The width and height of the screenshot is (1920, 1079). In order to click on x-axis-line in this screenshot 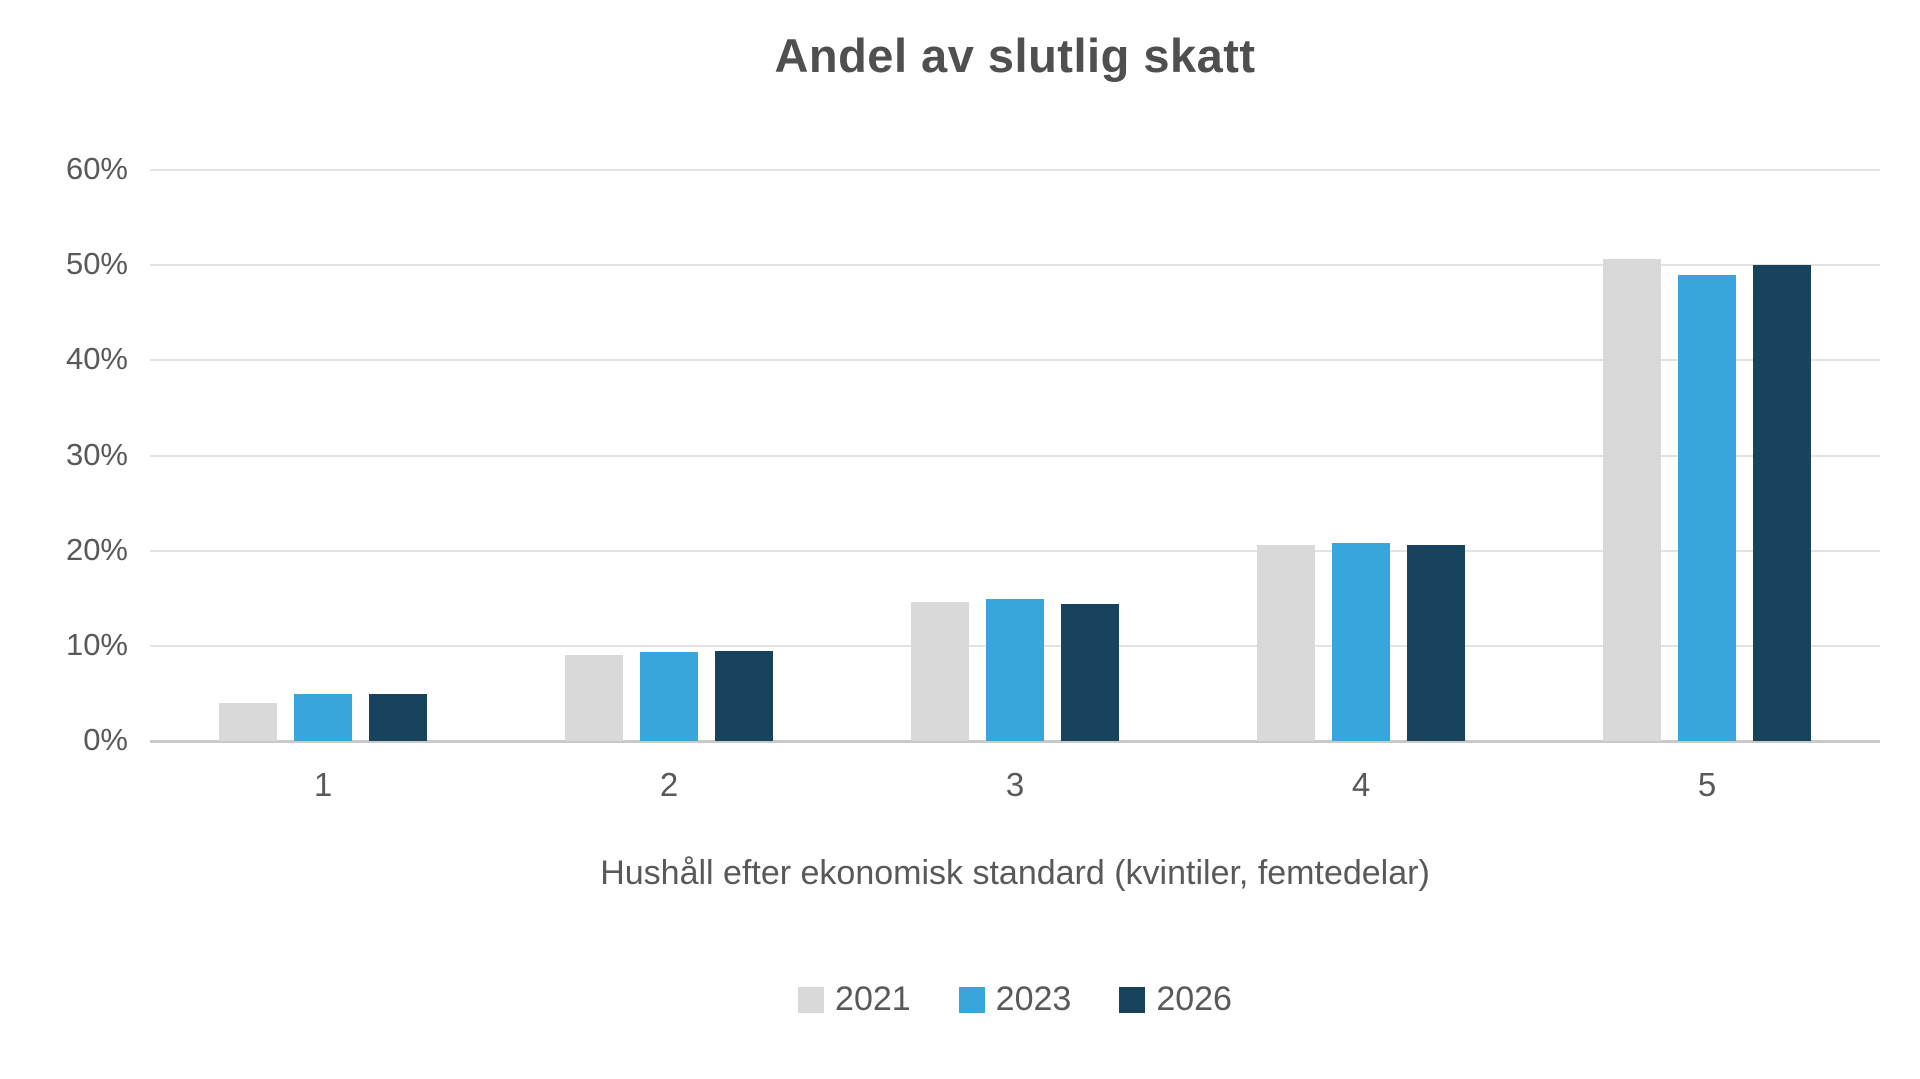, I will do `click(1015, 741)`.